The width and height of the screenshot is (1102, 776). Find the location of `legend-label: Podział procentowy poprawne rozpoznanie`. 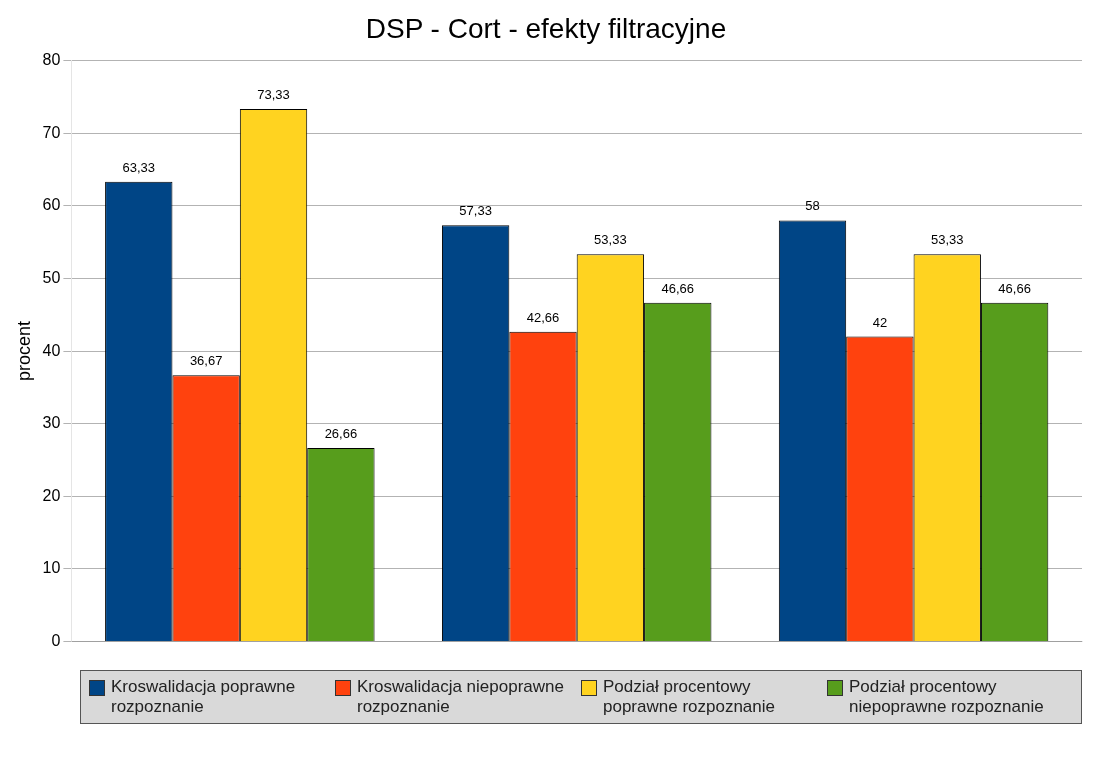

legend-label: Podział procentowy poprawne rozpoznanie is located at coordinates (689, 697).